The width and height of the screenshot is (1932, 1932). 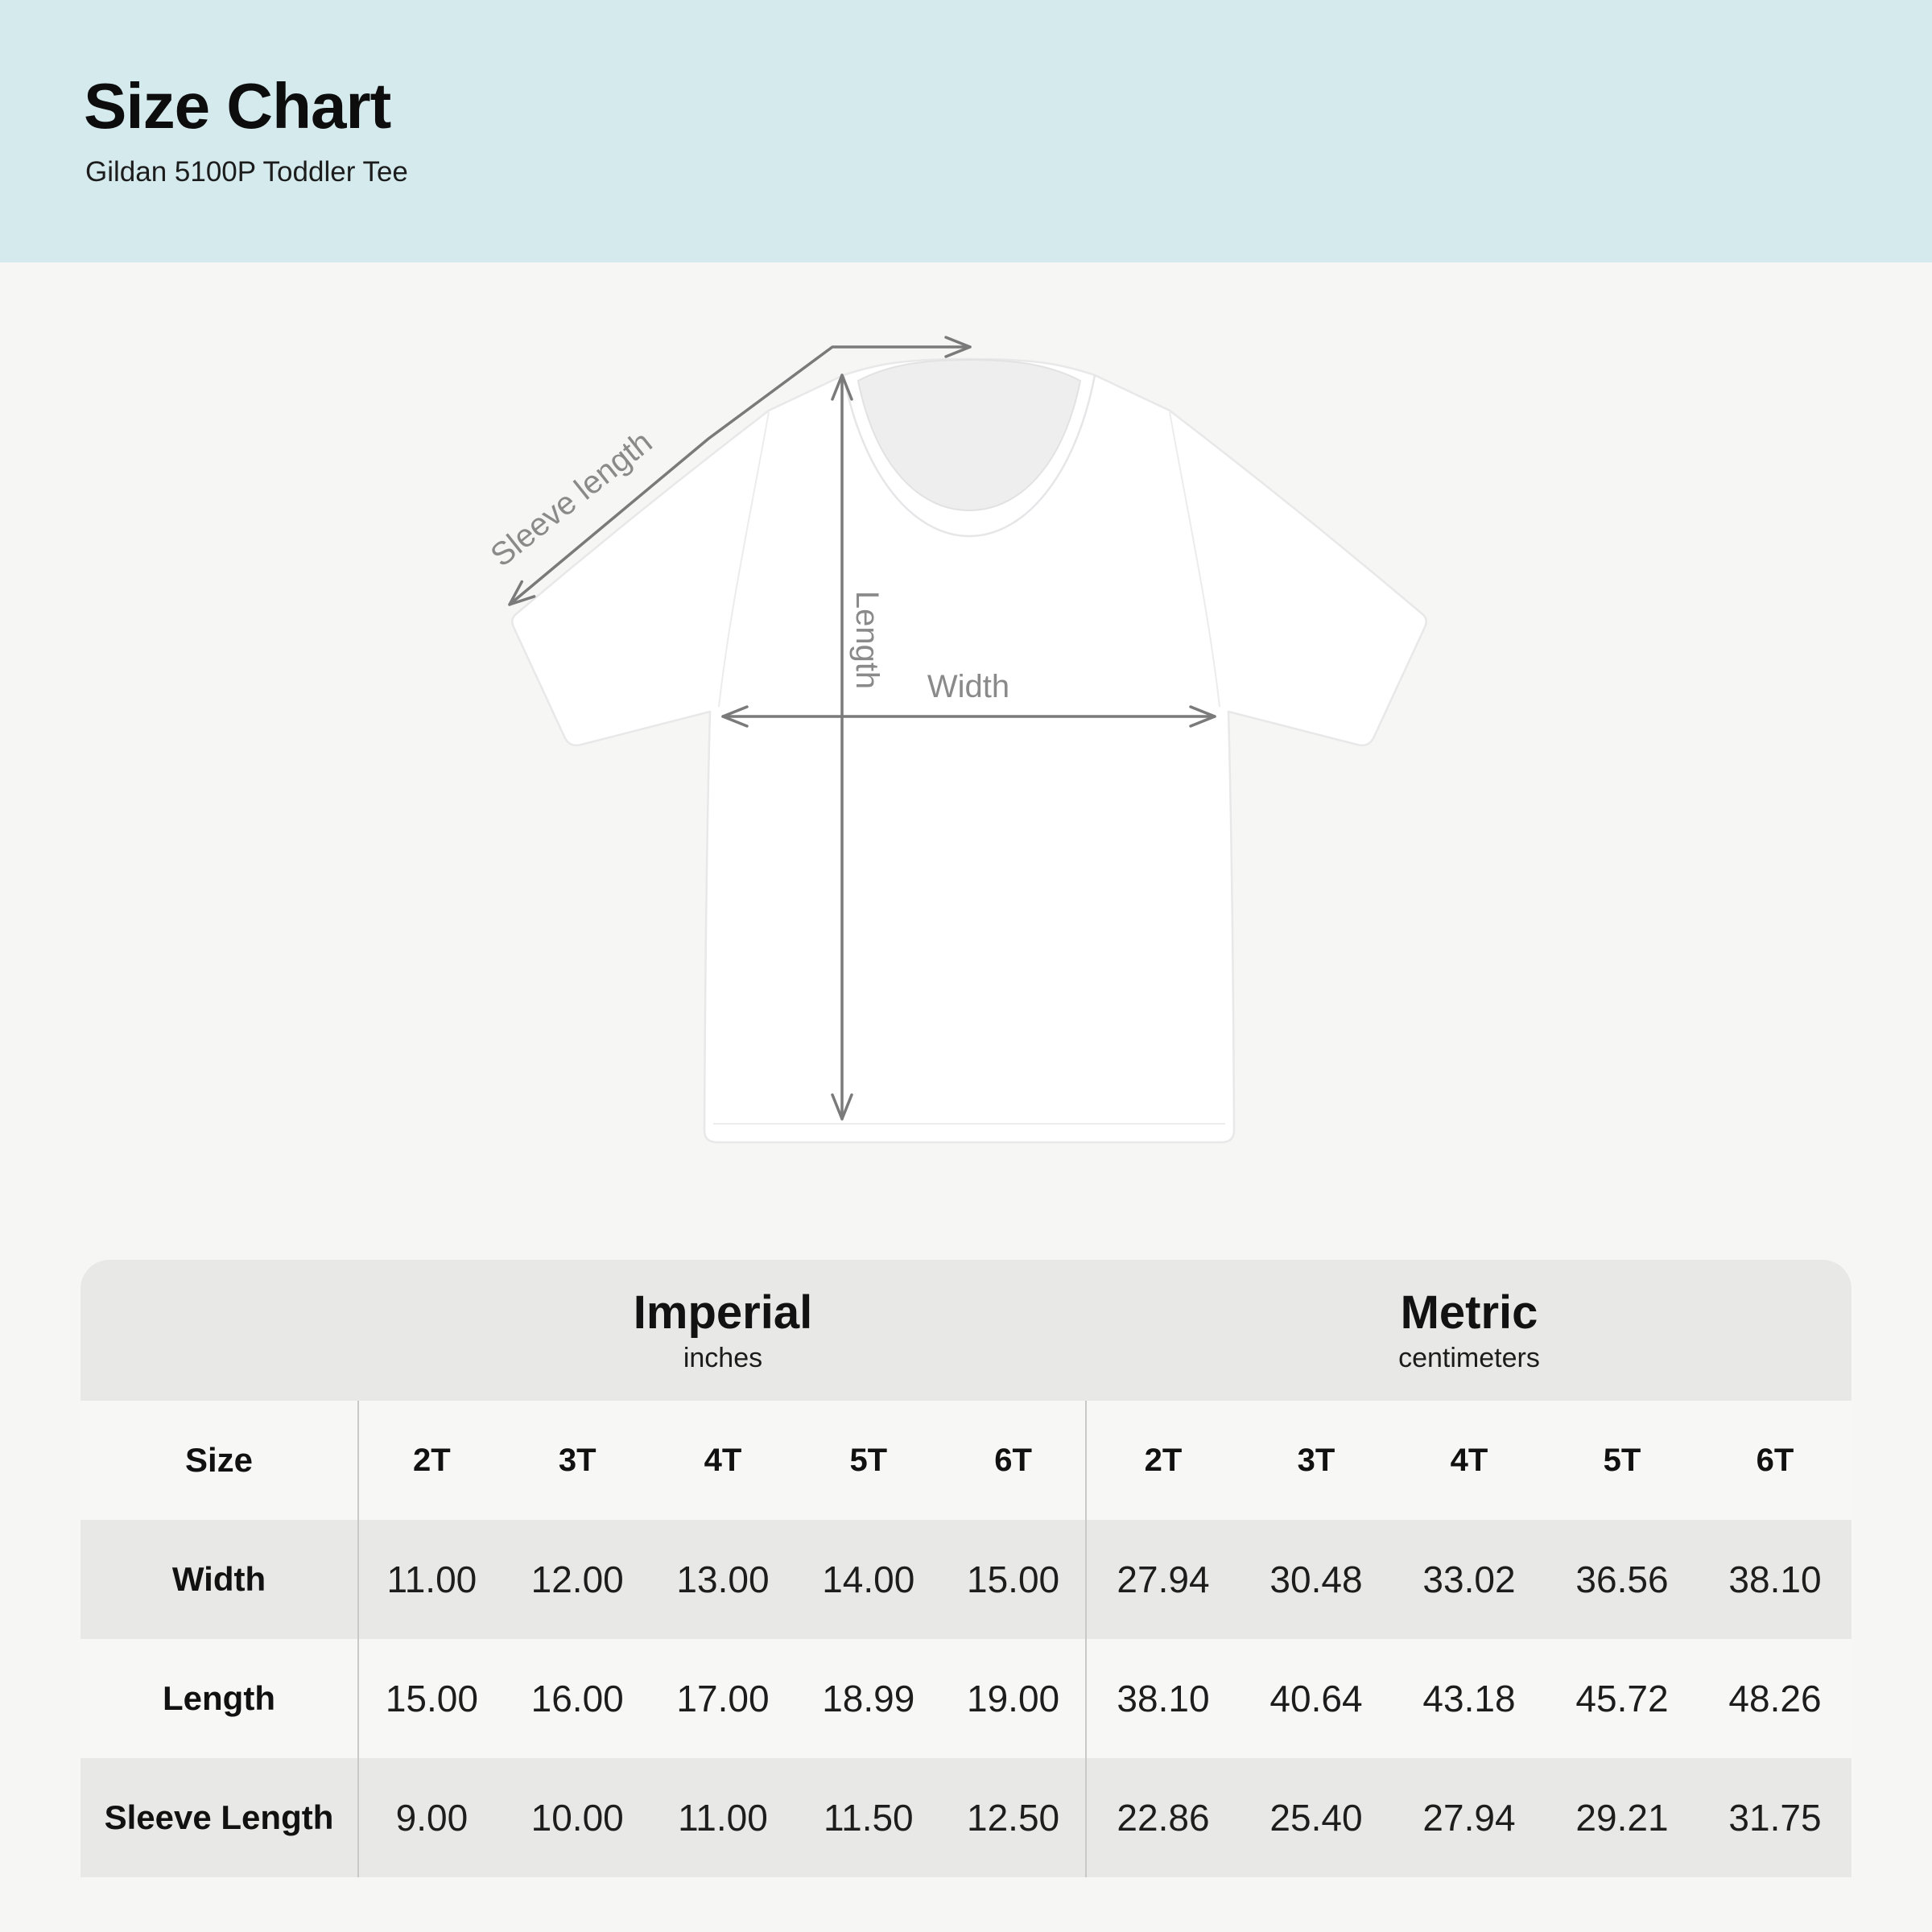 What do you see at coordinates (1316, 1698) in the screenshot?
I see `length-metric-3t: 40.64` at bounding box center [1316, 1698].